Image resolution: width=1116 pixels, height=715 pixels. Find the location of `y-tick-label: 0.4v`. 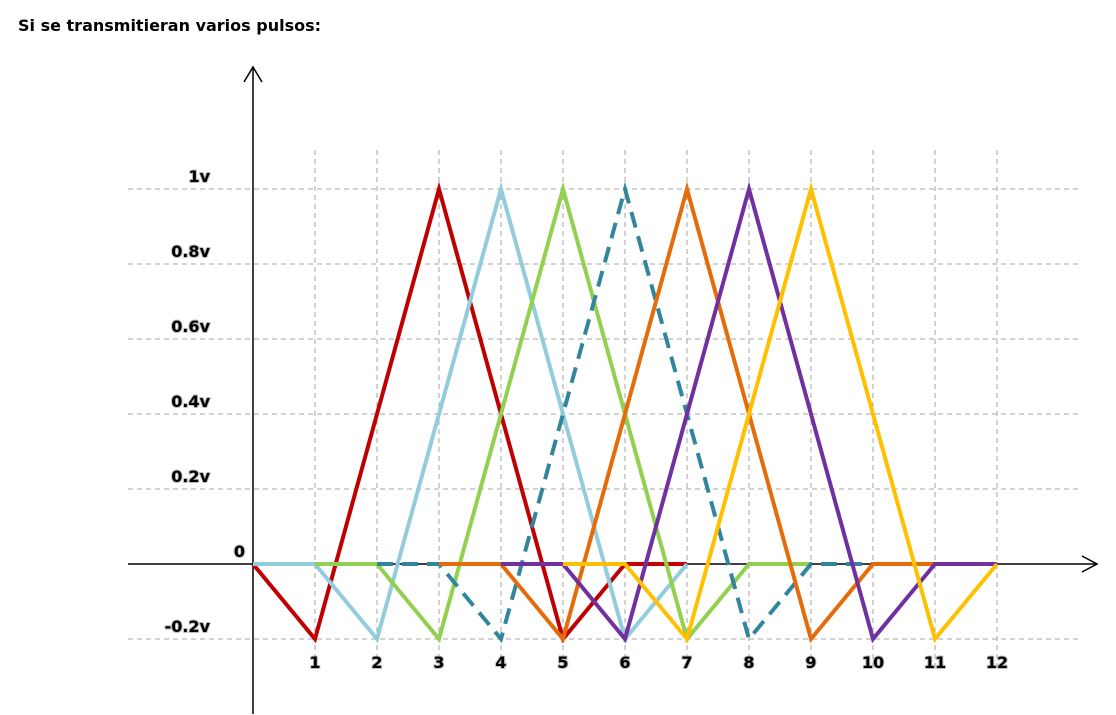

y-tick-label: 0.4v is located at coordinates (190, 401).